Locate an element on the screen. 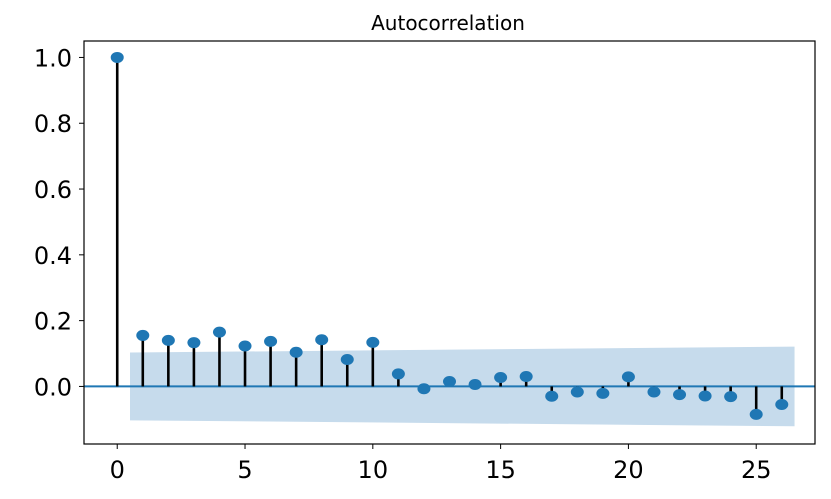 The image size is (831, 499). y-tick-label: 0.0 is located at coordinates (53, 387).